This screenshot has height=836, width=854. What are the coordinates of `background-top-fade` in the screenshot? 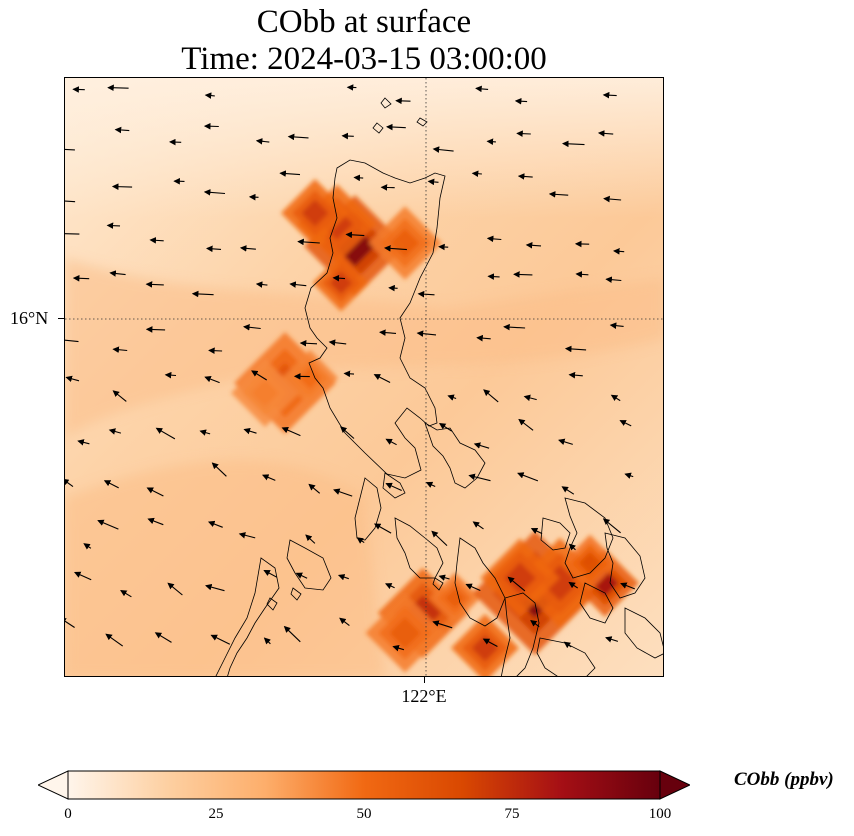 It's located at (364, 148).